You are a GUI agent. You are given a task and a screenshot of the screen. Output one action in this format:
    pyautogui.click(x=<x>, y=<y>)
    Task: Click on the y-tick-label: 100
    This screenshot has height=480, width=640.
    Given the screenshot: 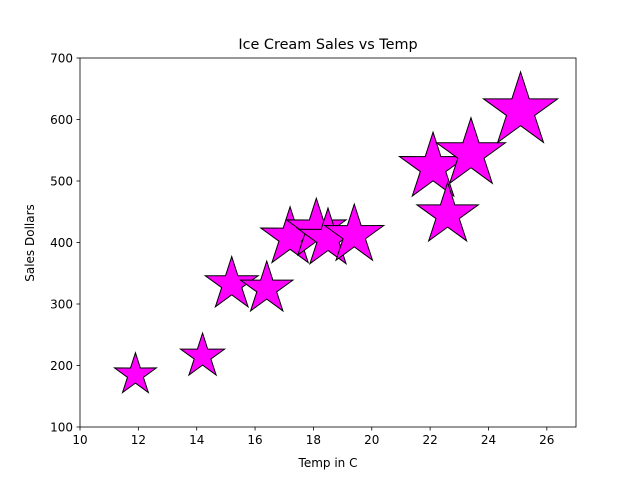 What is the action you would take?
    pyautogui.click(x=61, y=428)
    